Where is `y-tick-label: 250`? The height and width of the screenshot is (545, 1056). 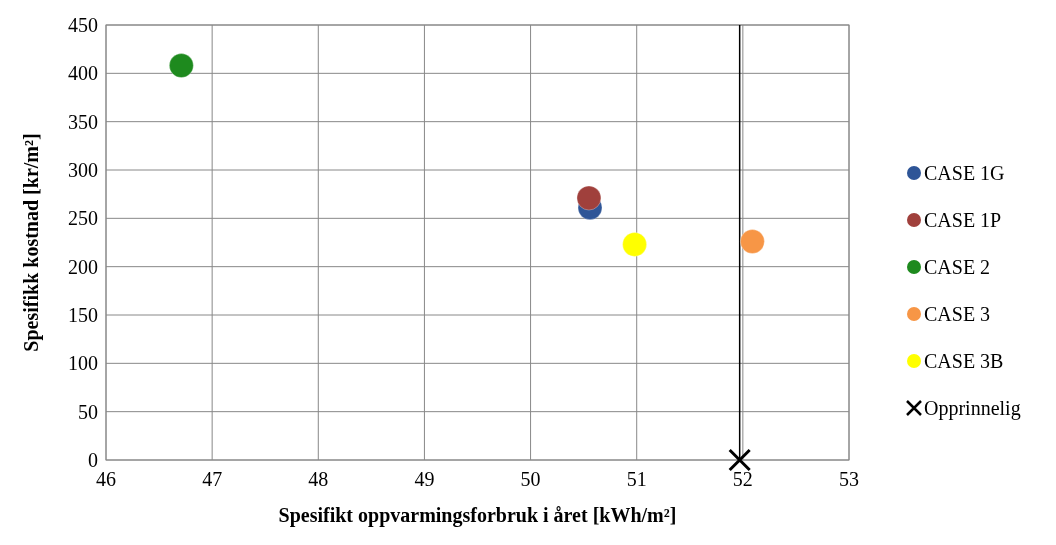 y-tick-label: 250 is located at coordinates (83, 218).